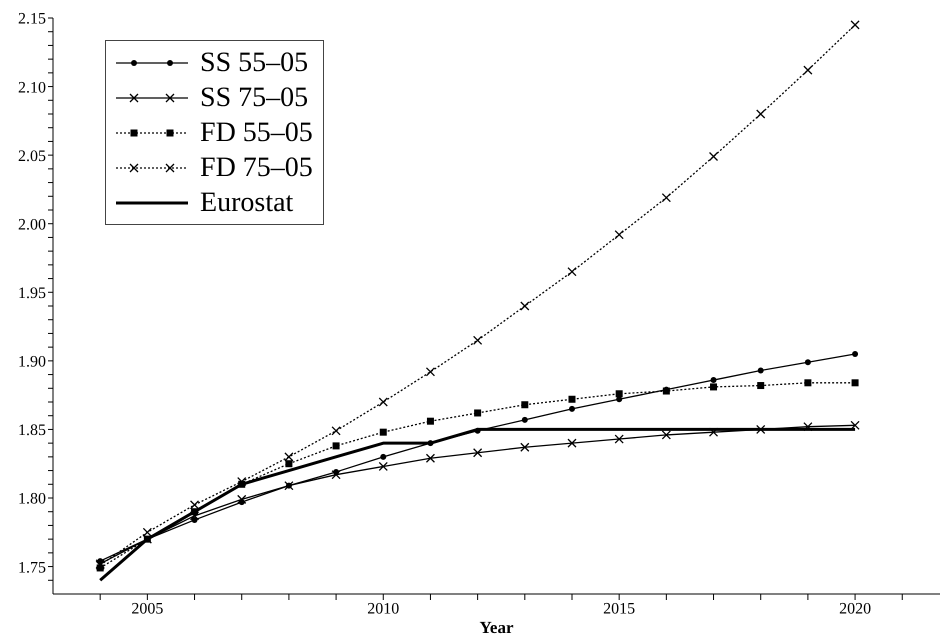 Image resolution: width=940 pixels, height=639 pixels. What do you see at coordinates (147, 609) in the screenshot?
I see `x-tick-label: 2005` at bounding box center [147, 609].